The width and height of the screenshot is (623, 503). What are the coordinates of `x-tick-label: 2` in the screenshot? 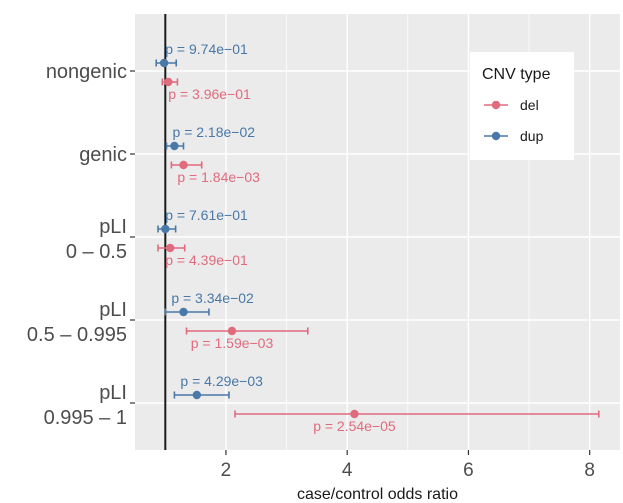 It's located at (226, 470).